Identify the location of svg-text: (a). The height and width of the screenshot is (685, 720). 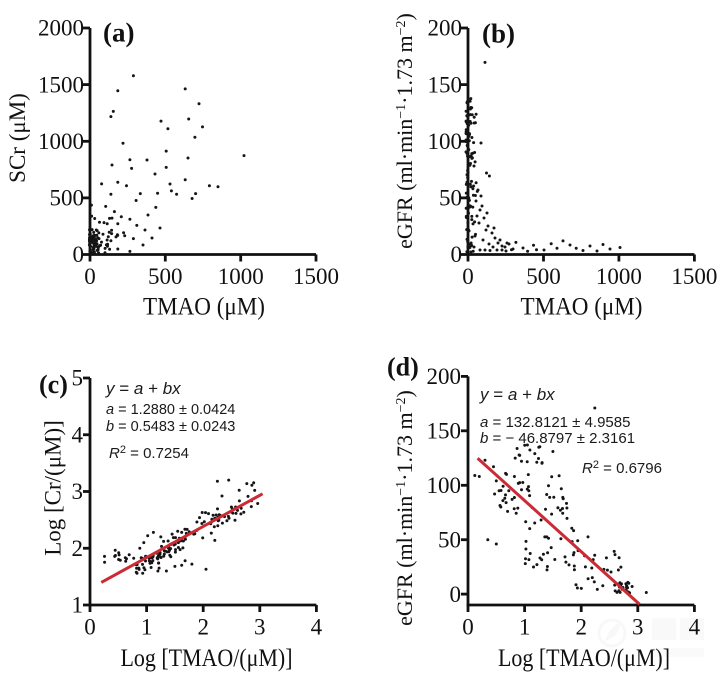
(118, 33).